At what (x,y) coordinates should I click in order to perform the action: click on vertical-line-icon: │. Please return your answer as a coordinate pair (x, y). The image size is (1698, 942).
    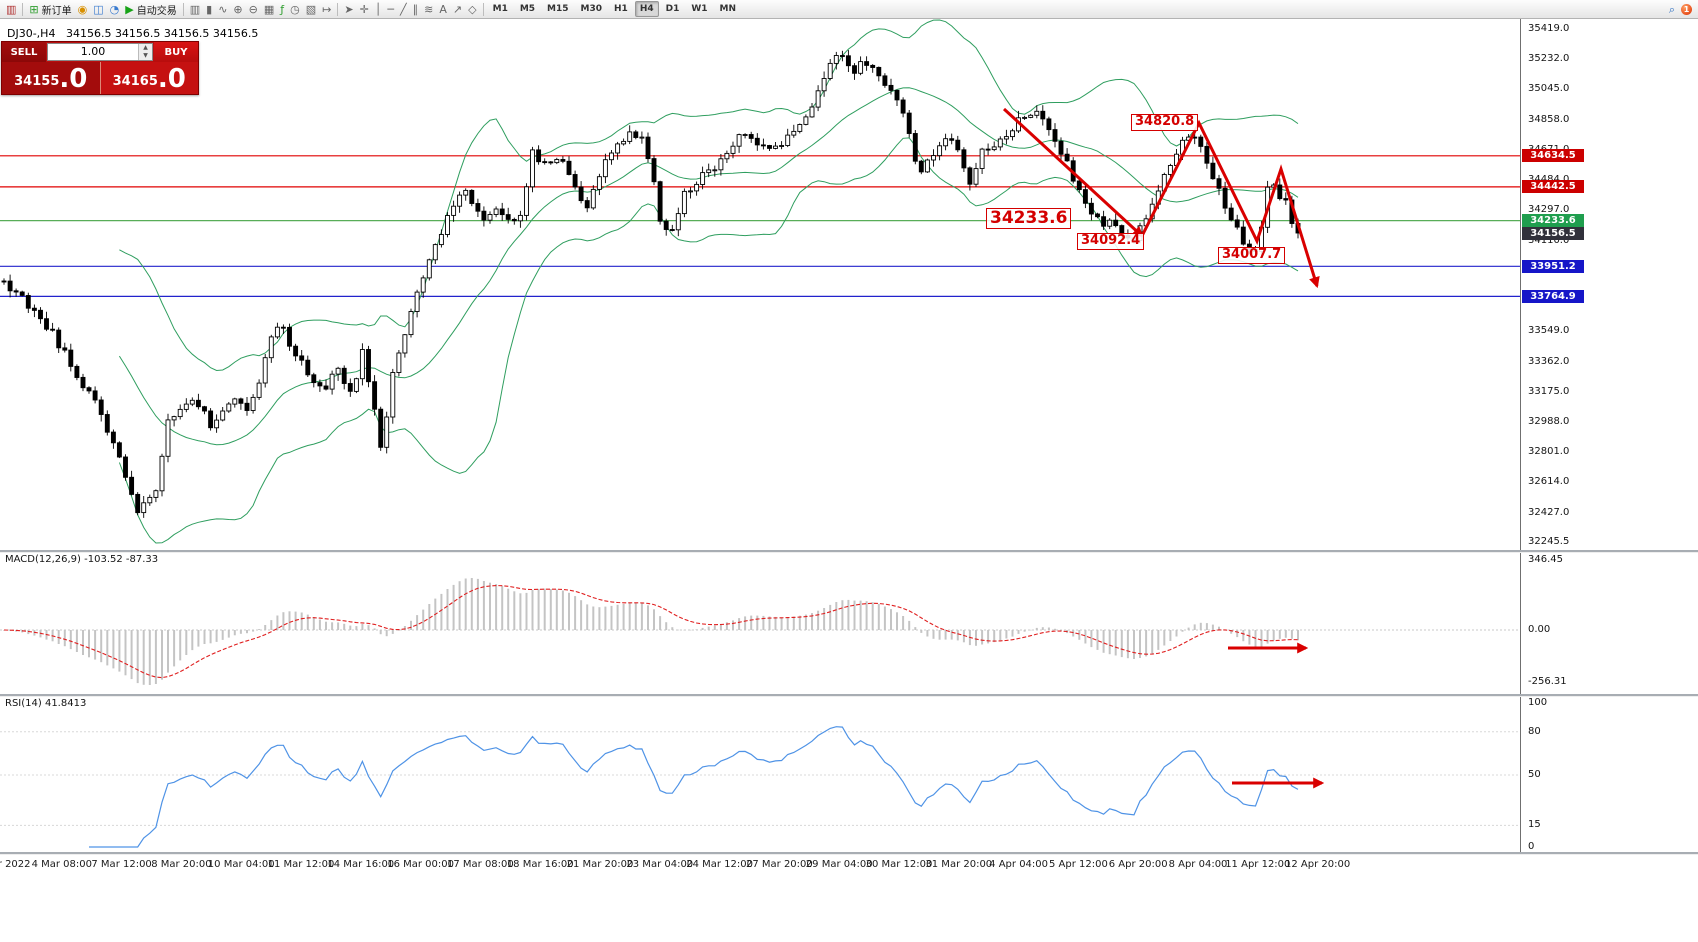
    Looking at the image, I should click on (378, 9).